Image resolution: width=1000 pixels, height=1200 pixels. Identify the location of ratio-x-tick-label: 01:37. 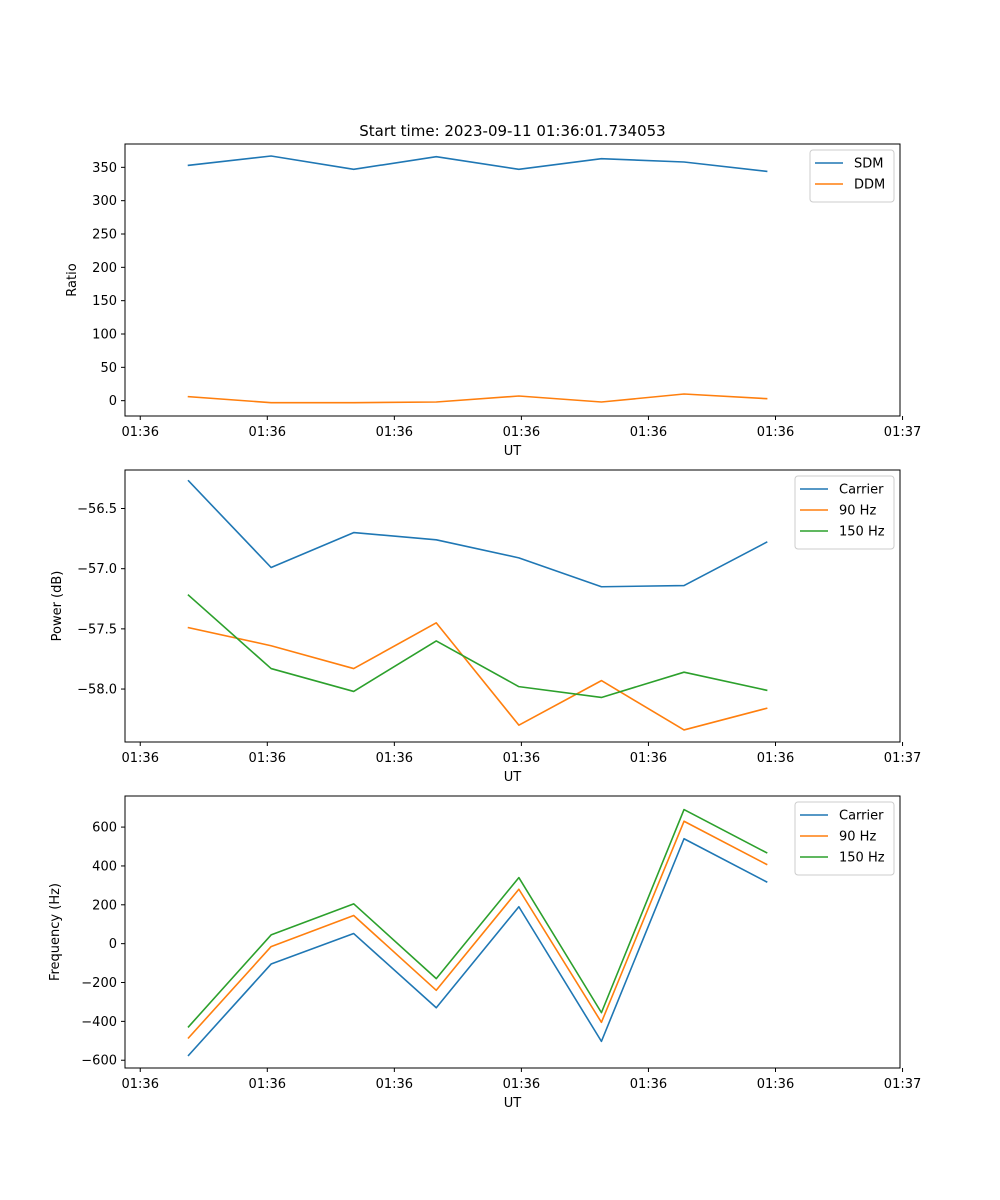
(902, 432).